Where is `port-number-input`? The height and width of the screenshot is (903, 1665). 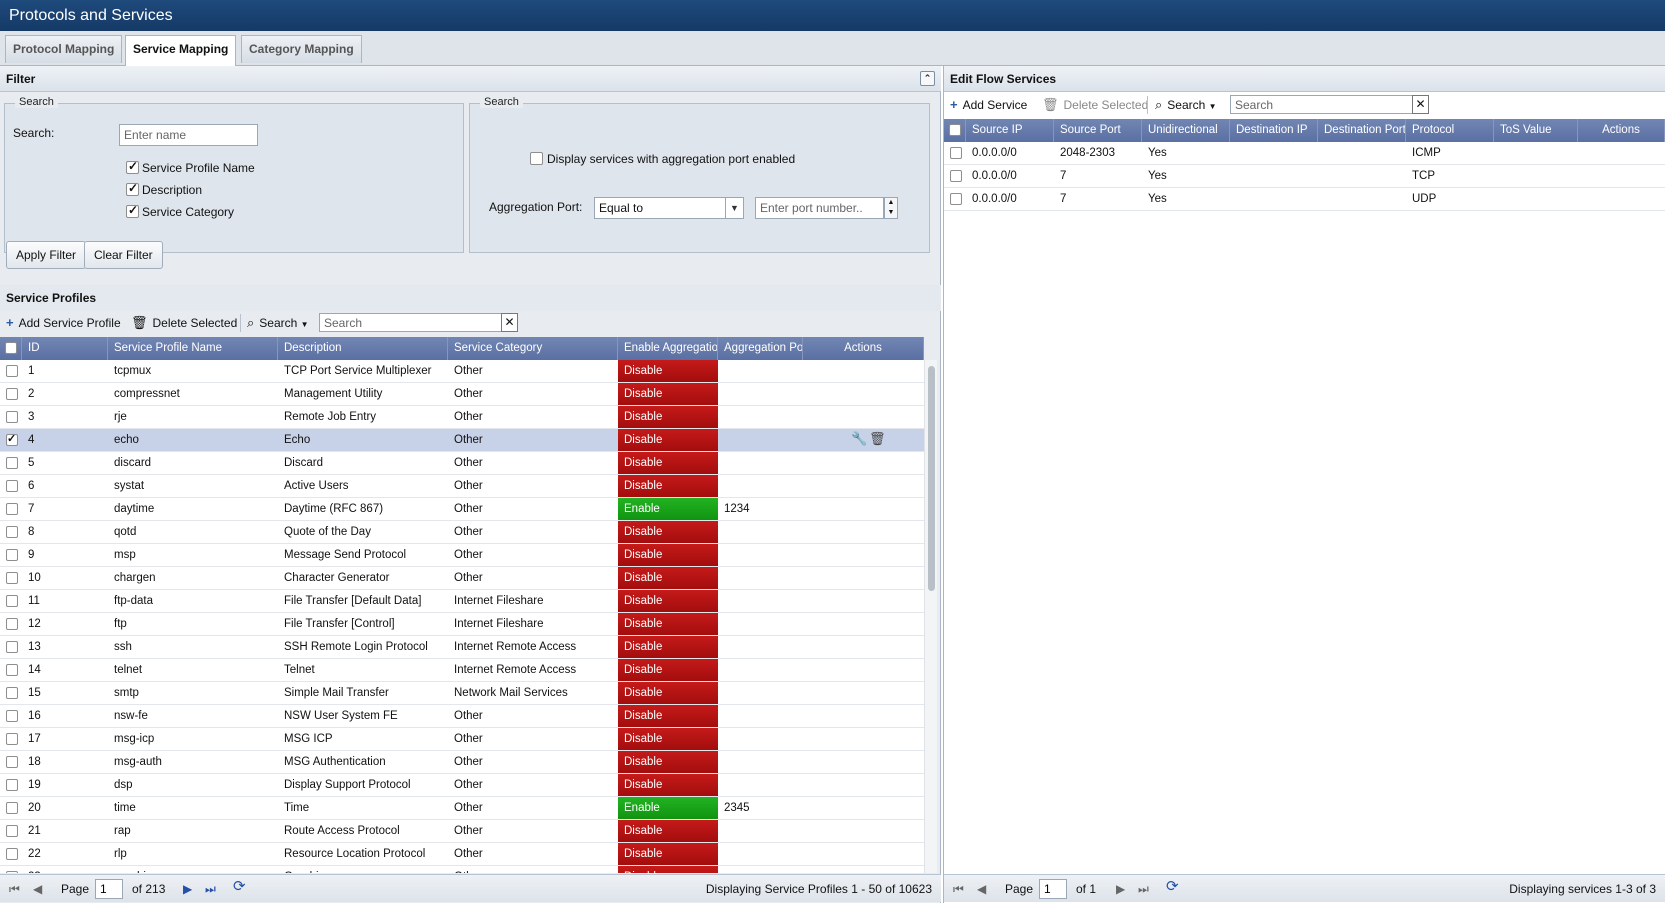
port-number-input is located at coordinates (819, 208).